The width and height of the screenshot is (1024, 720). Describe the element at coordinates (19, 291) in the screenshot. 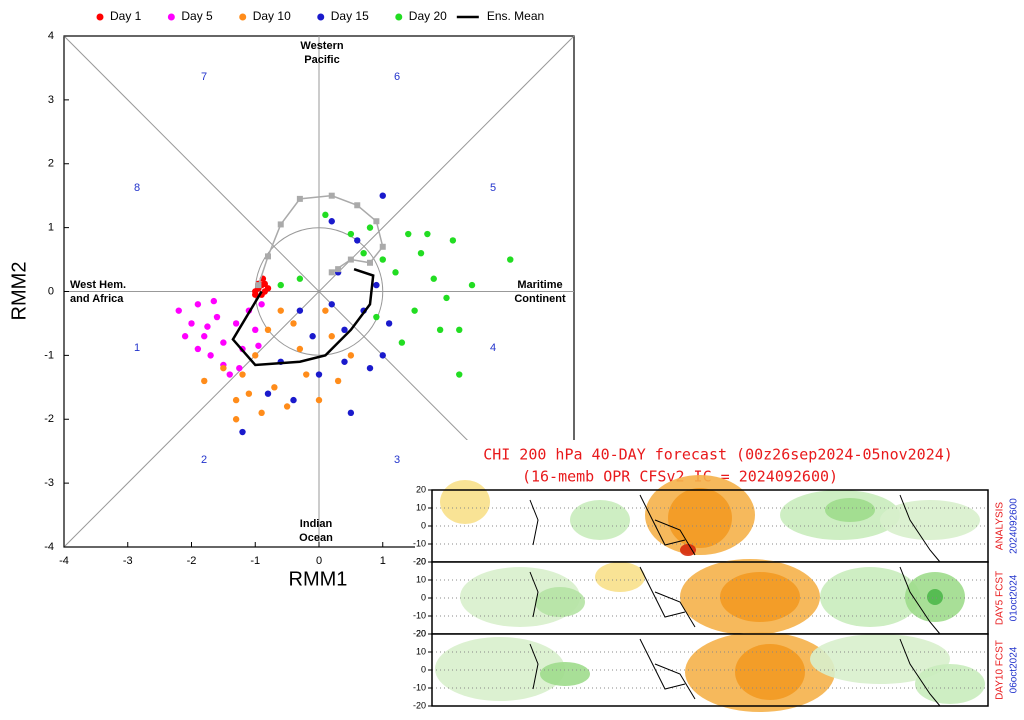

I see `y-axis-label: RMM2` at that location.